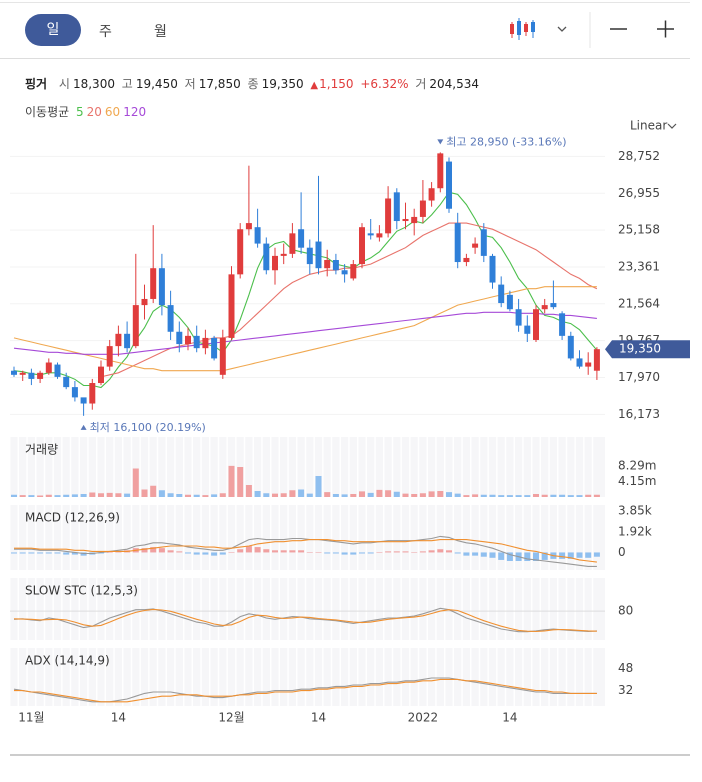 The width and height of the screenshot is (702, 782). Describe the element at coordinates (421, 84) in the screenshot. I see `quote-label: 거` at that location.